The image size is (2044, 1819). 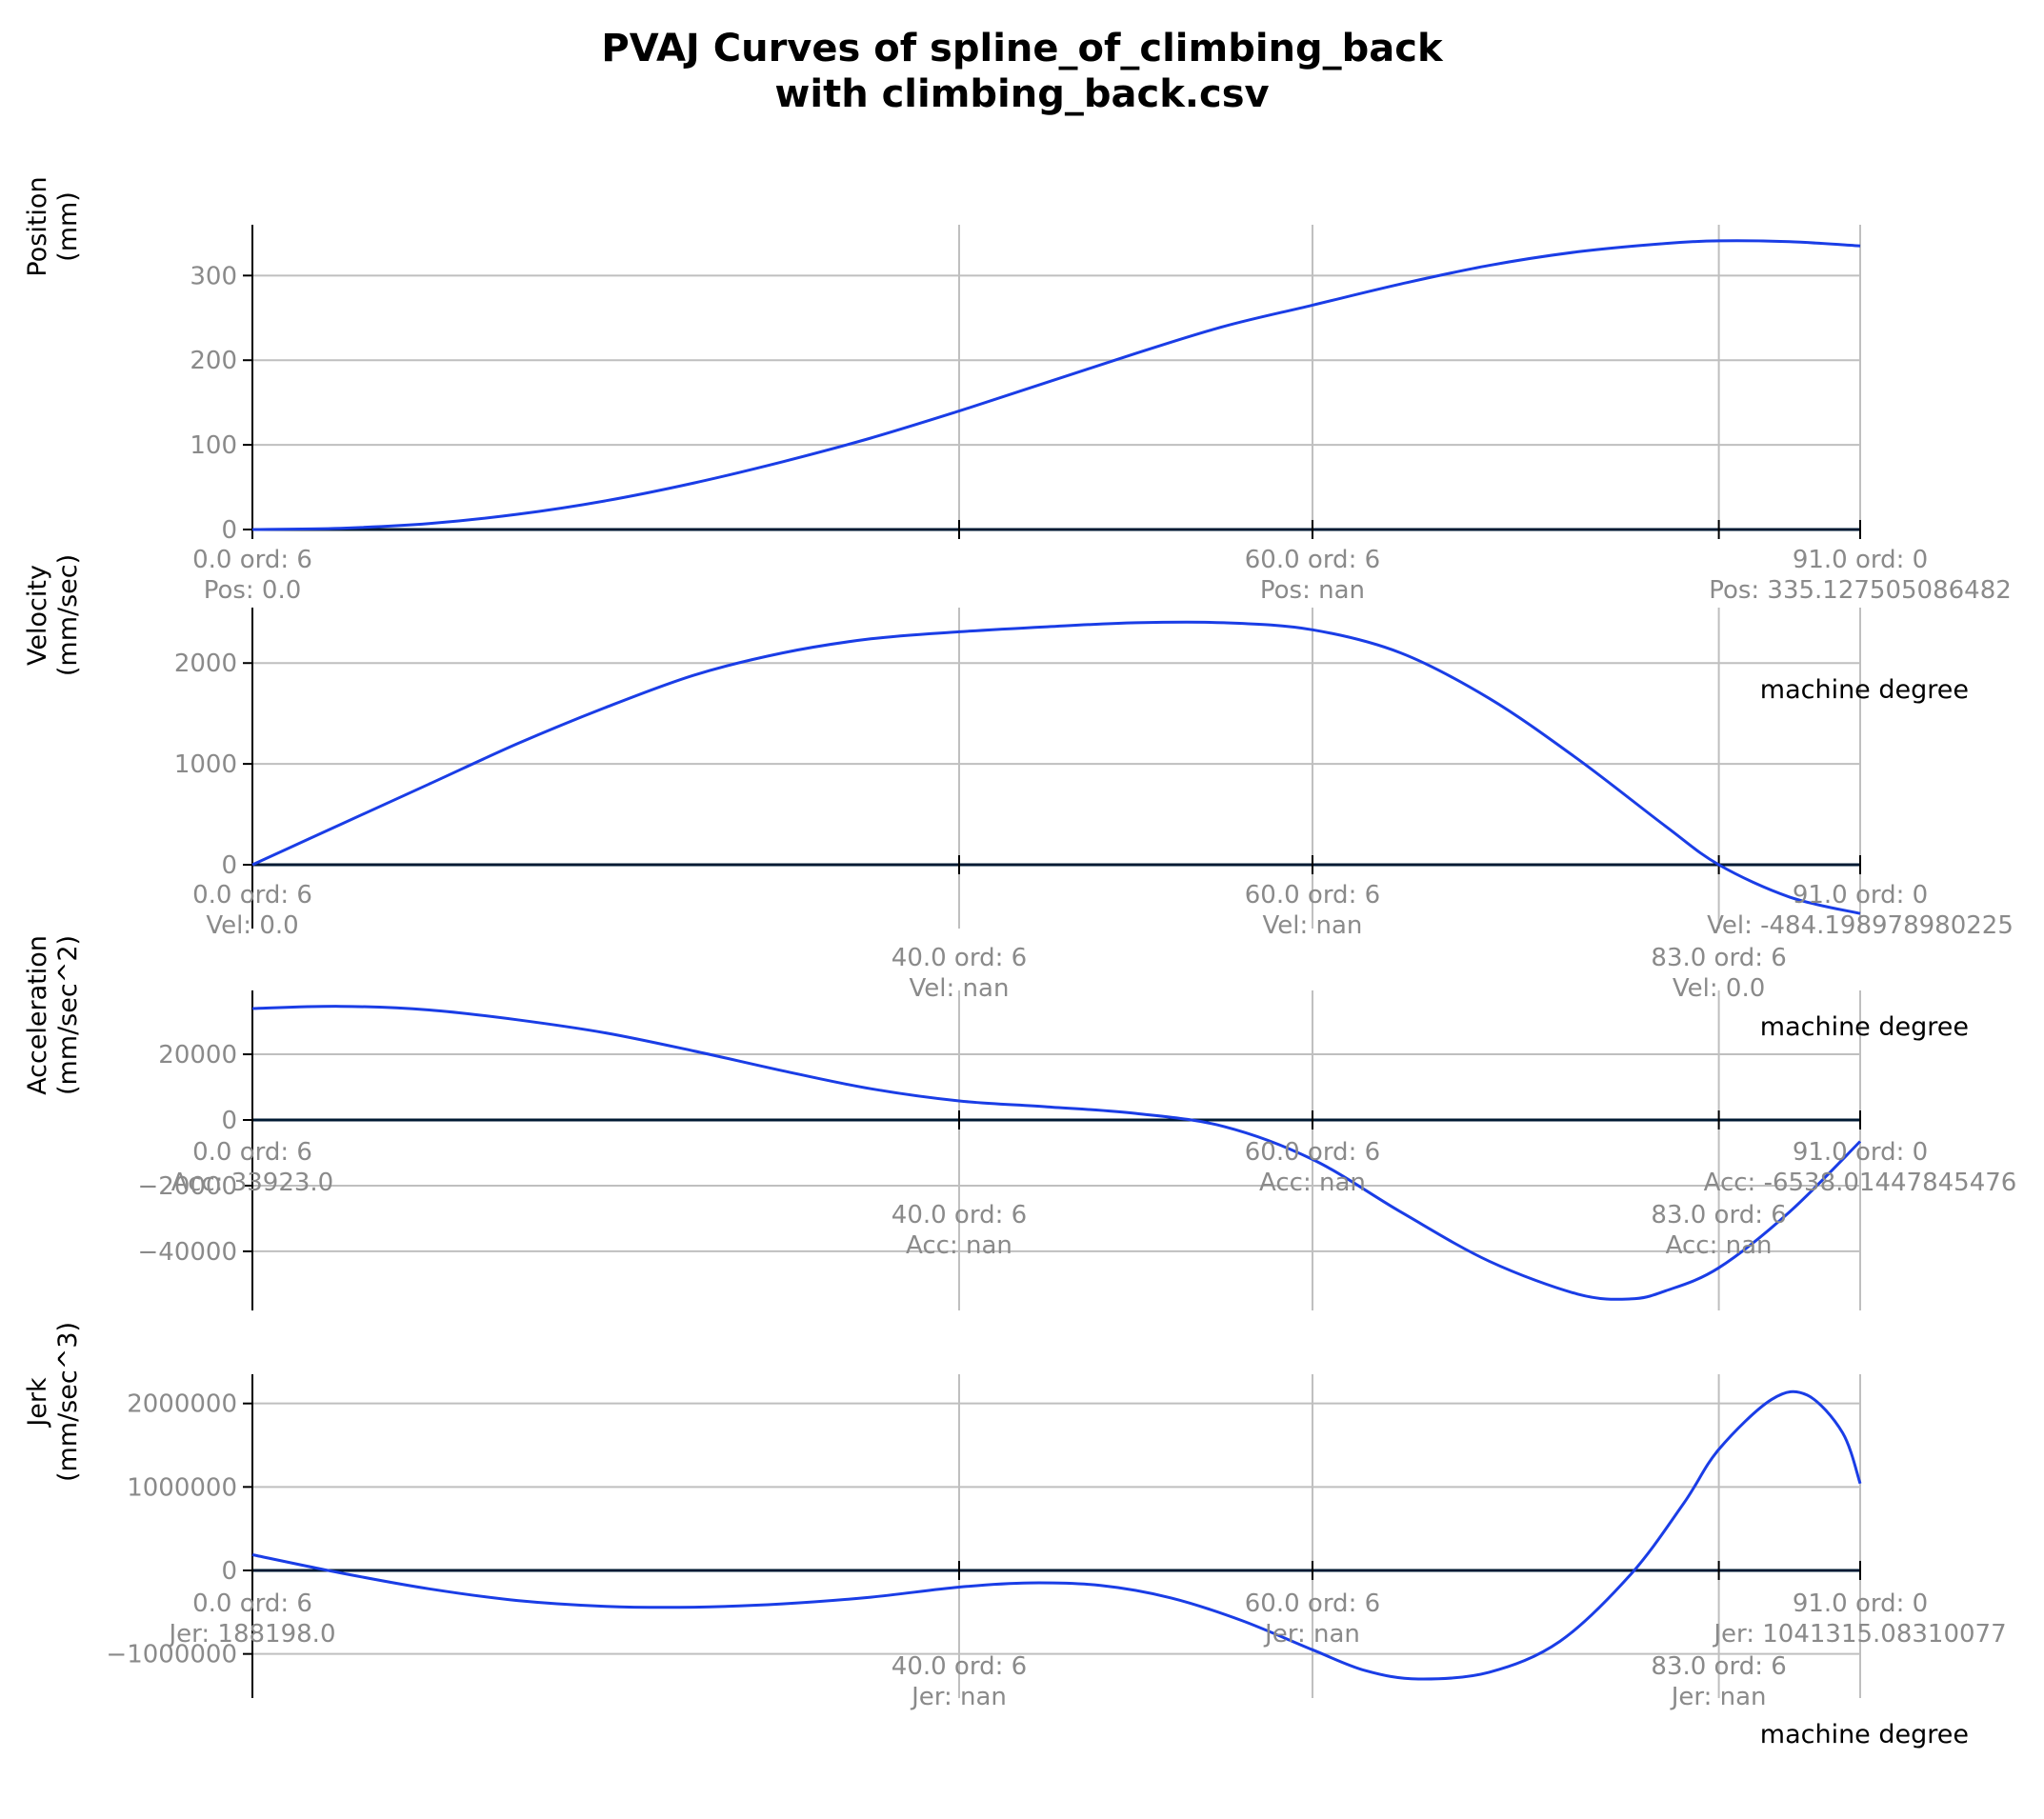 What do you see at coordinates (1313, 925) in the screenshot?
I see `annotation-line: Vel: nan` at bounding box center [1313, 925].